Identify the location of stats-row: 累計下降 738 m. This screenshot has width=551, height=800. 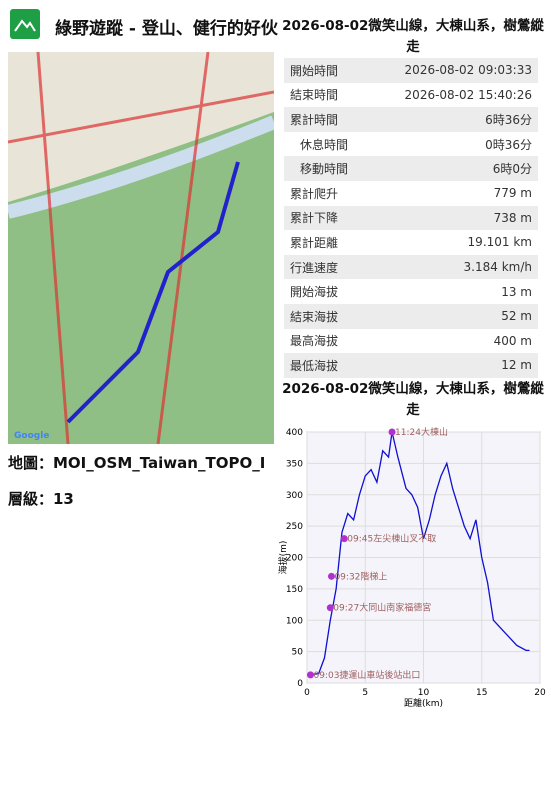
(411, 218).